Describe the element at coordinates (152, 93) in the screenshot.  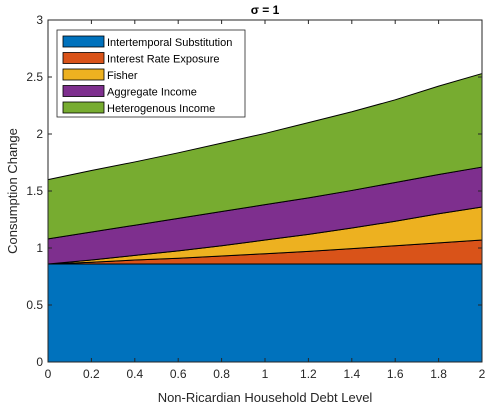
I see `legend-label-aggregate-income: Aggregate Income` at that location.